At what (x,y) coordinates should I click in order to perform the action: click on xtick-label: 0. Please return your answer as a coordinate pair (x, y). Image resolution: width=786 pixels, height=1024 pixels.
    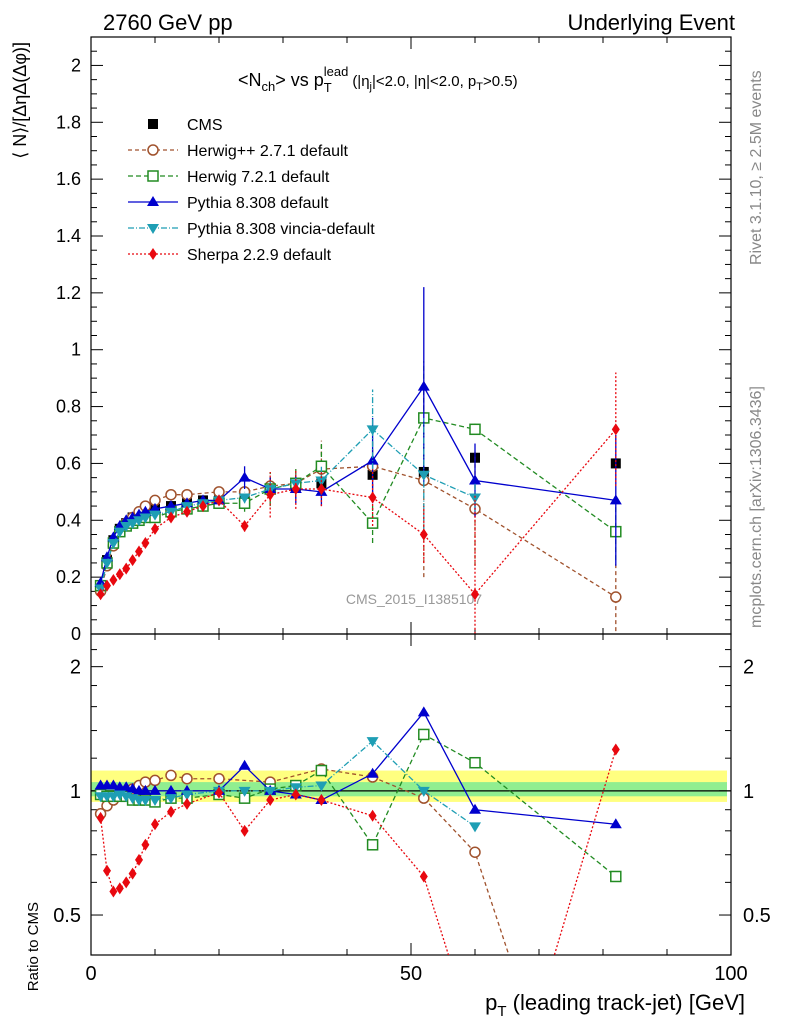
    Looking at the image, I should click on (90, 974).